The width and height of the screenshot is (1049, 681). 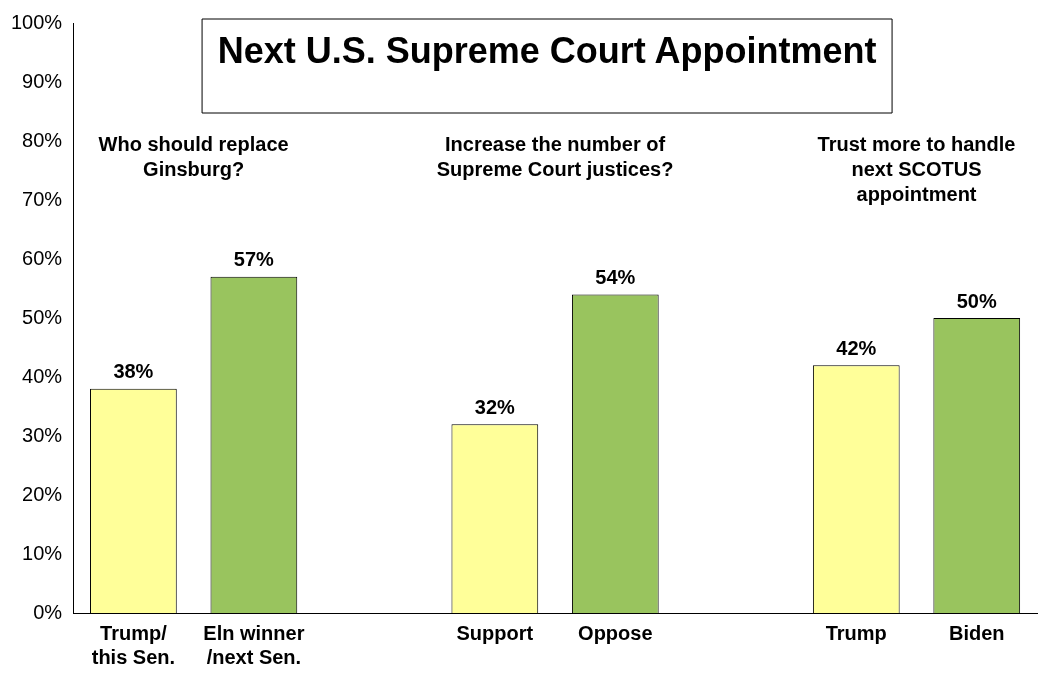 What do you see at coordinates (37, 21) in the screenshot?
I see `y-tick-label: 100%` at bounding box center [37, 21].